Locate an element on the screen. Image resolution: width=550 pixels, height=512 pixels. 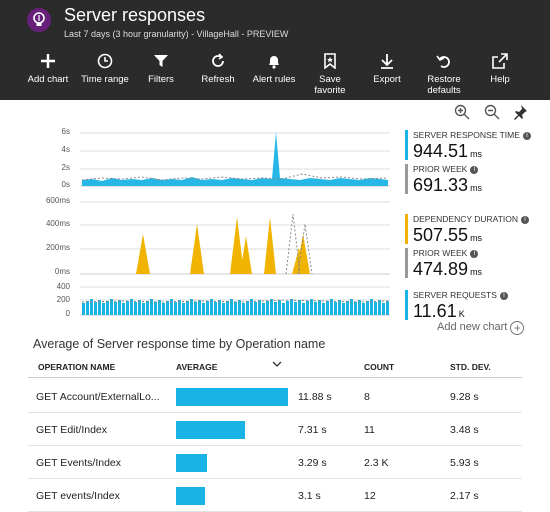
average-cell: 3.29 s is located at coordinates (312, 463).